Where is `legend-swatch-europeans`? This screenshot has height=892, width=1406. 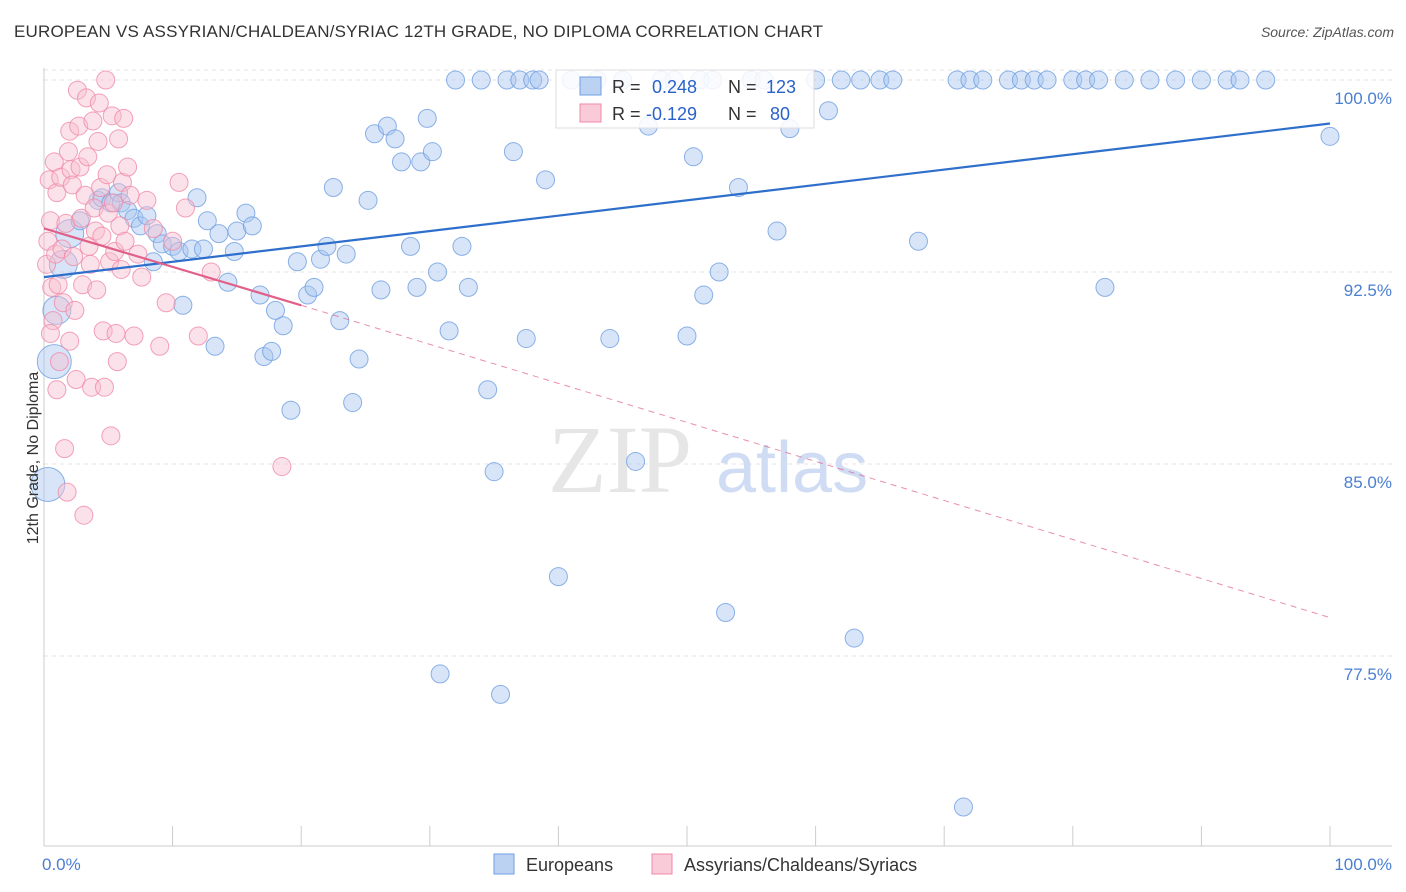 legend-swatch-europeans is located at coordinates (590, 86).